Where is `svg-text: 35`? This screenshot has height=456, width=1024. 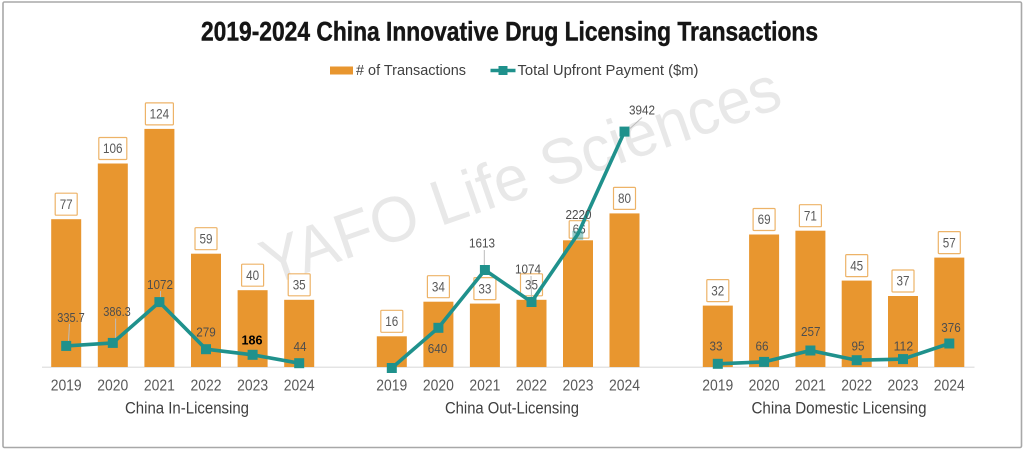 svg-text: 35 is located at coordinates (299, 285).